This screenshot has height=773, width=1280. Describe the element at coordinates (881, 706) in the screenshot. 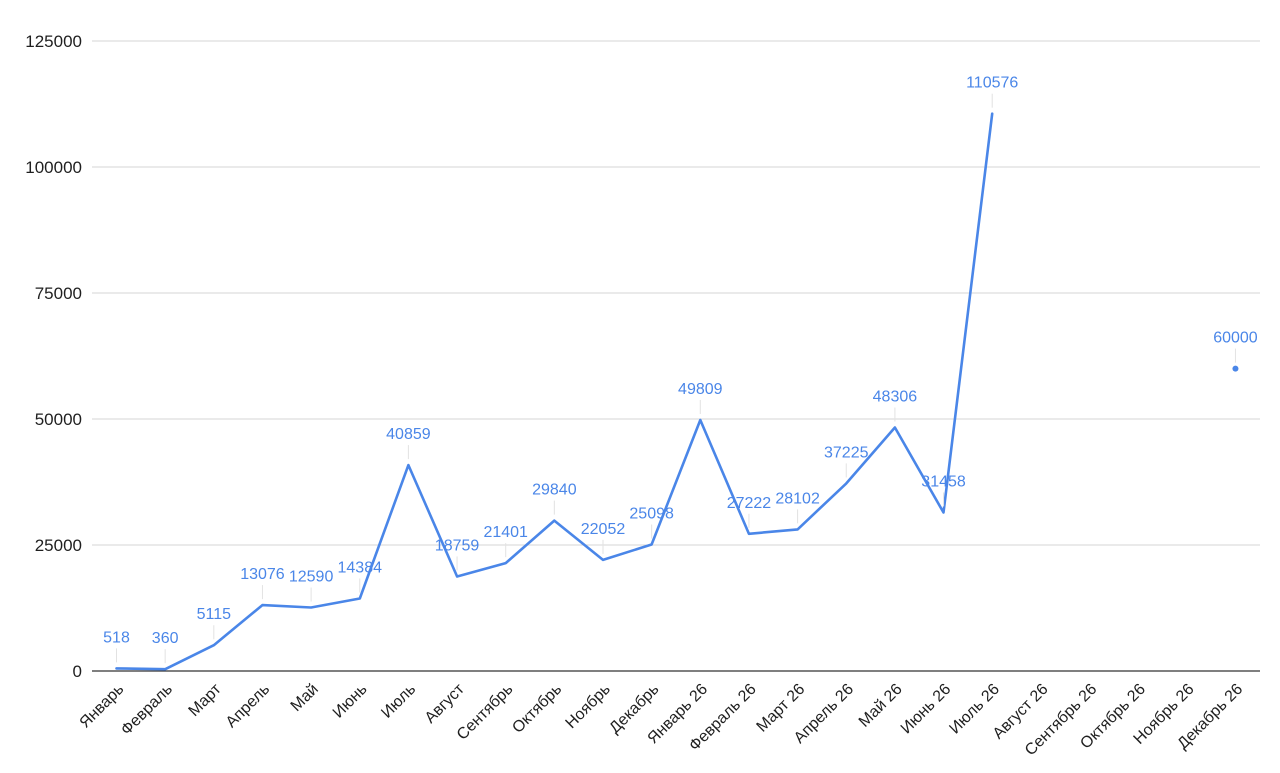

I see `x-tick-label: Май 26` at that location.